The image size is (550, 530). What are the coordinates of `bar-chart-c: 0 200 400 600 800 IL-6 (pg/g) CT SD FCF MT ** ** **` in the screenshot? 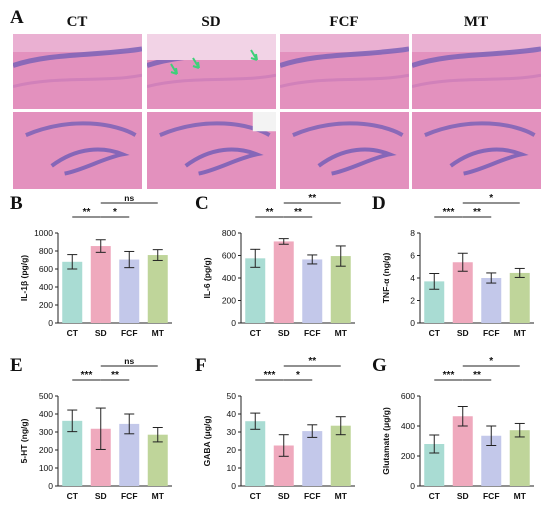 It's located at (274, 273).